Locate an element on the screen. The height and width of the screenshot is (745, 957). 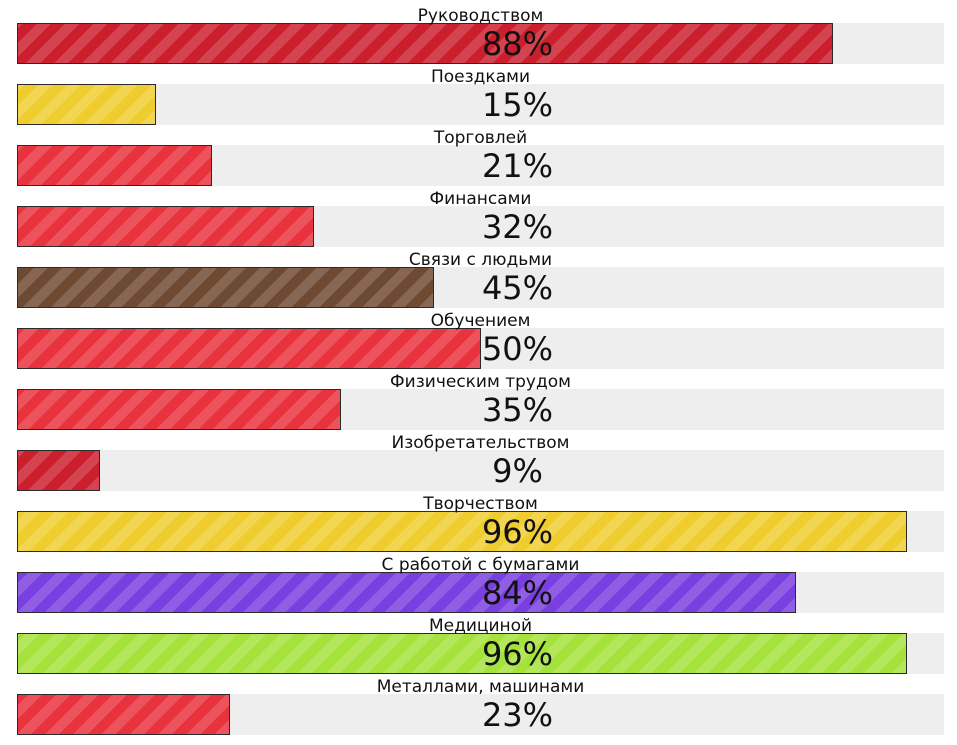
bar-row: С работой с бумагами 84% is located at coordinates (478, 586).